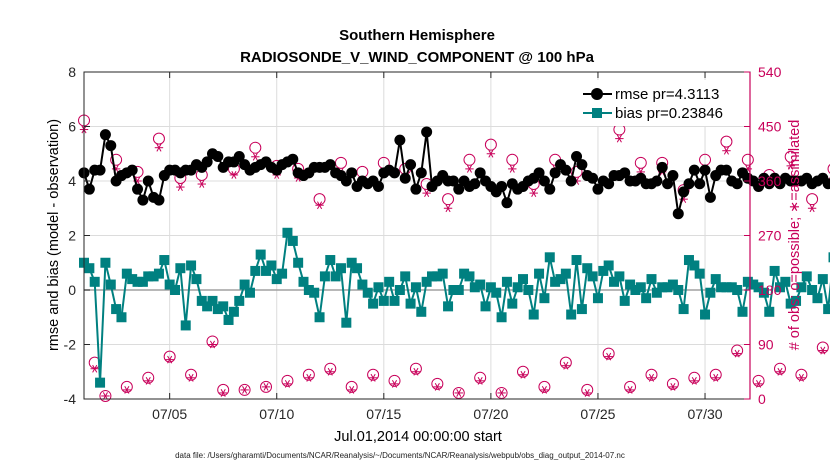 This screenshot has width=830, height=470. What do you see at coordinates (72, 181) in the screenshot?
I see `y-tick-label: 4` at bounding box center [72, 181].